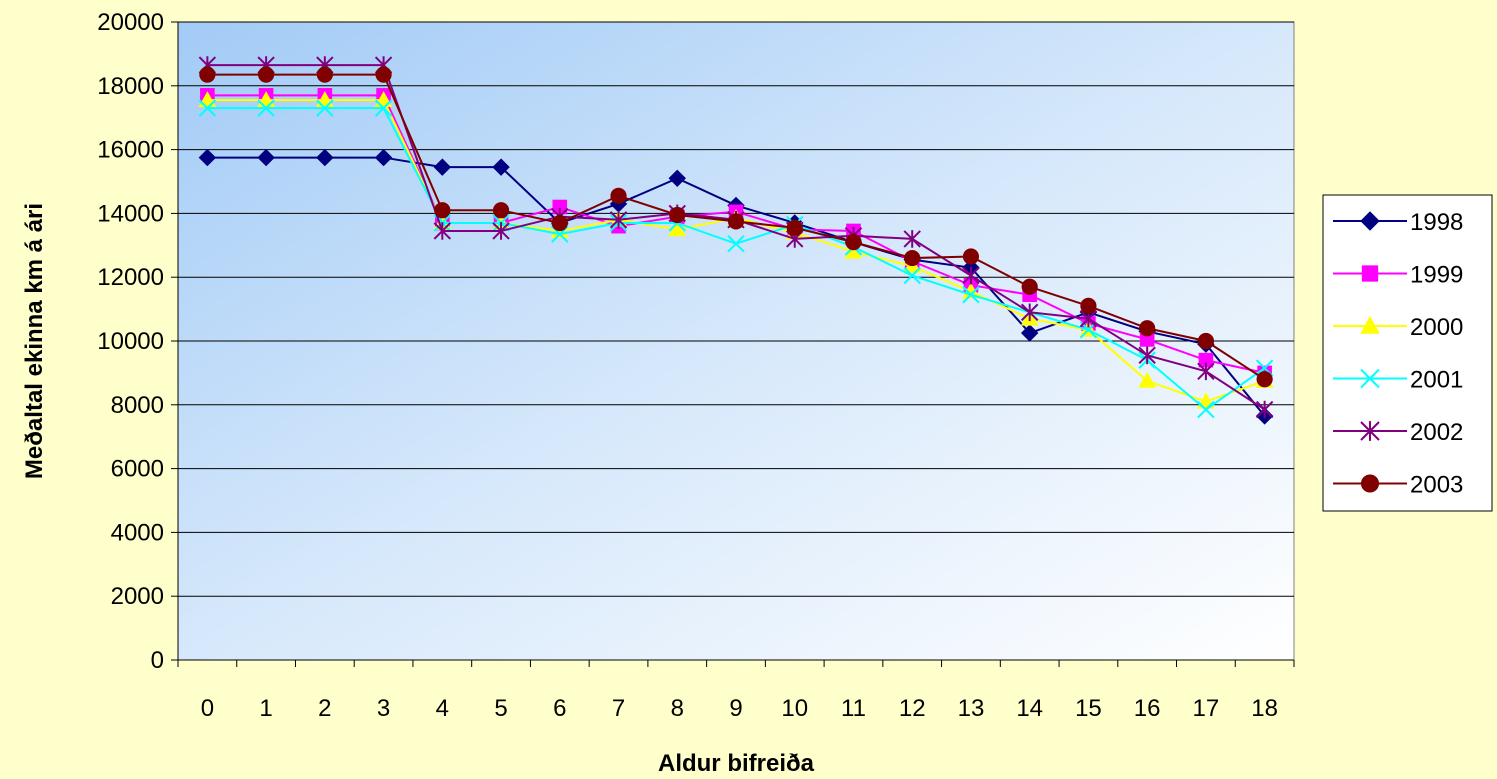 The width and height of the screenshot is (1497, 779). Describe the element at coordinates (137, 469) in the screenshot. I see `y-tick-label: 6000` at that location.